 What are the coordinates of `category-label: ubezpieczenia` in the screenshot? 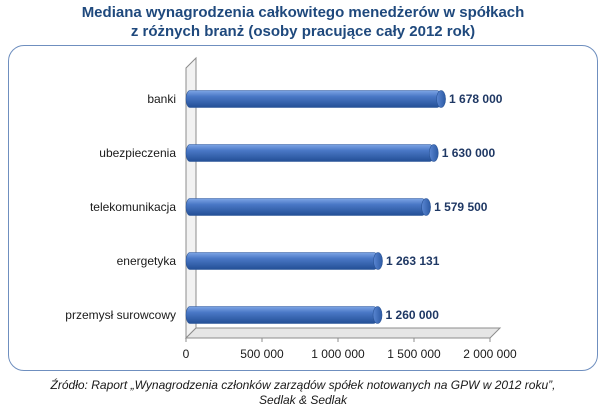 It's located at (137, 153).